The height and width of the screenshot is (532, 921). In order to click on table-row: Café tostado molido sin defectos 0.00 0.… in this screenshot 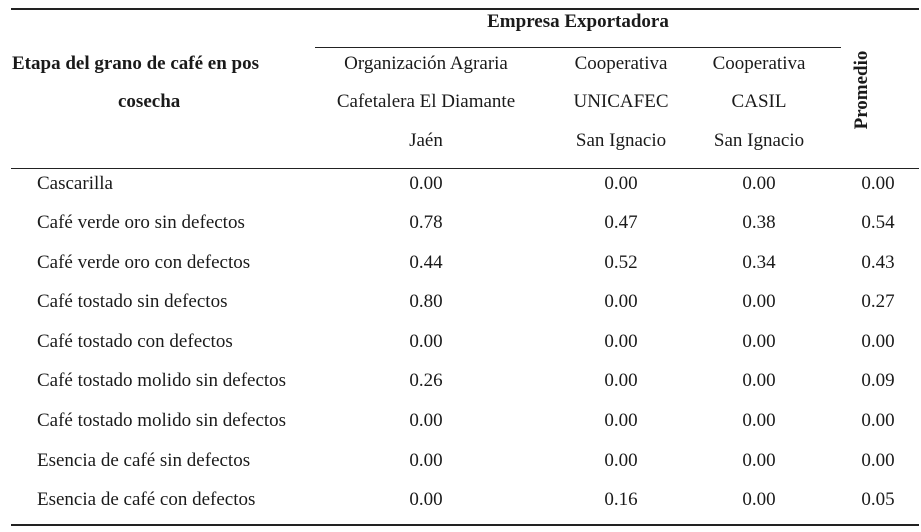, I will do `click(460, 421)`.